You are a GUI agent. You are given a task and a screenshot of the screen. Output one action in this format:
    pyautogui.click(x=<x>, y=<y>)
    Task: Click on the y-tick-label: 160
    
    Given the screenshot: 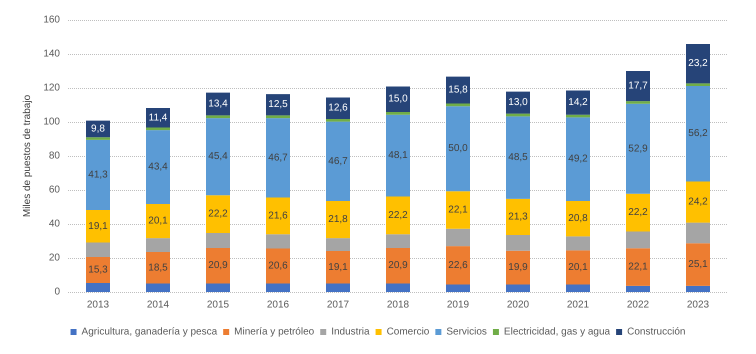 What is the action you would take?
    pyautogui.click(x=51, y=20)
    